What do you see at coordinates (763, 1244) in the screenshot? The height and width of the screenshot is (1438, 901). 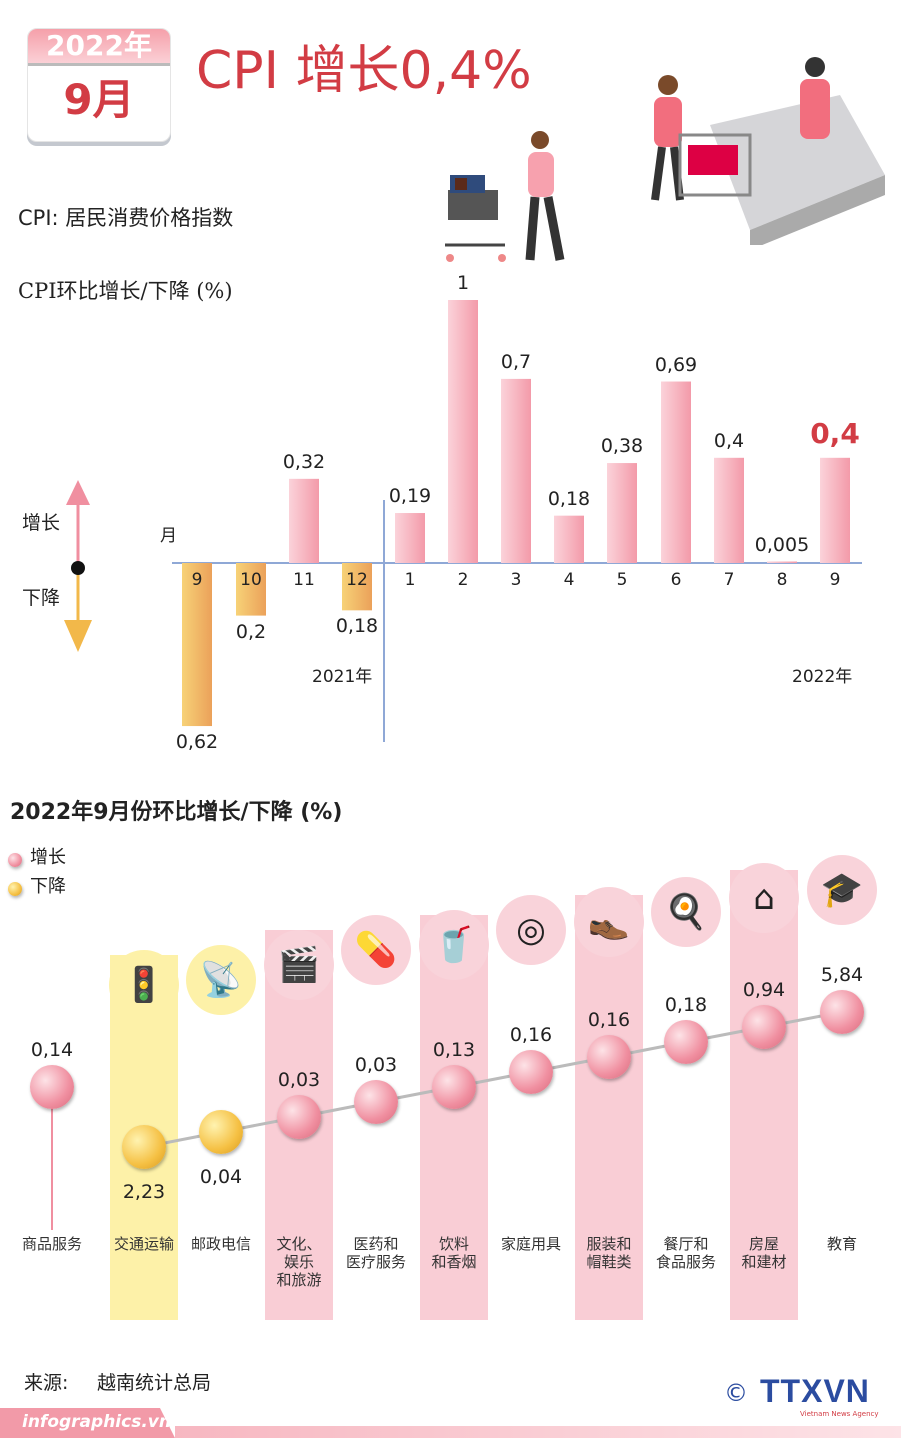 I see `category-label-line: 房屋` at bounding box center [763, 1244].